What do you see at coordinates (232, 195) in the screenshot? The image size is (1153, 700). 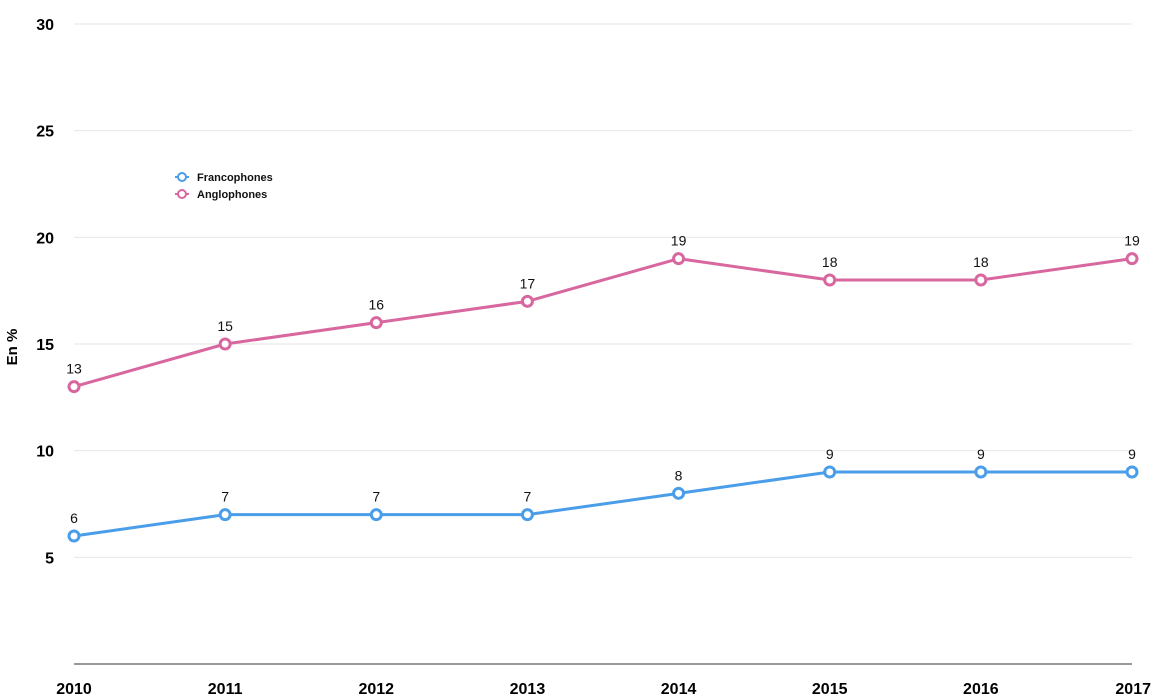 I see `legend-label: Anglophones` at bounding box center [232, 195].